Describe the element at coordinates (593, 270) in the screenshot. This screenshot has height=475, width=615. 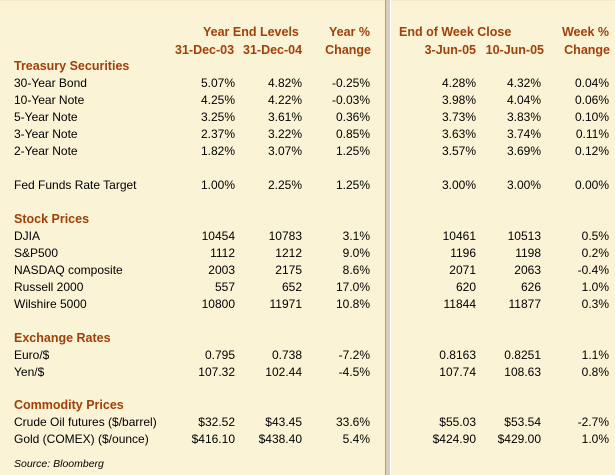
I see `value-week-change: -0.4%` at that location.